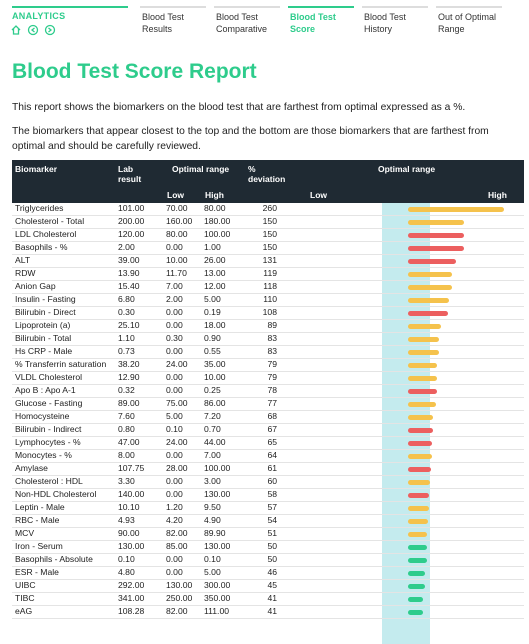 The width and height of the screenshot is (529, 644). What do you see at coordinates (177, 403) in the screenshot?
I see `optimal-low: 75.00` at bounding box center [177, 403].